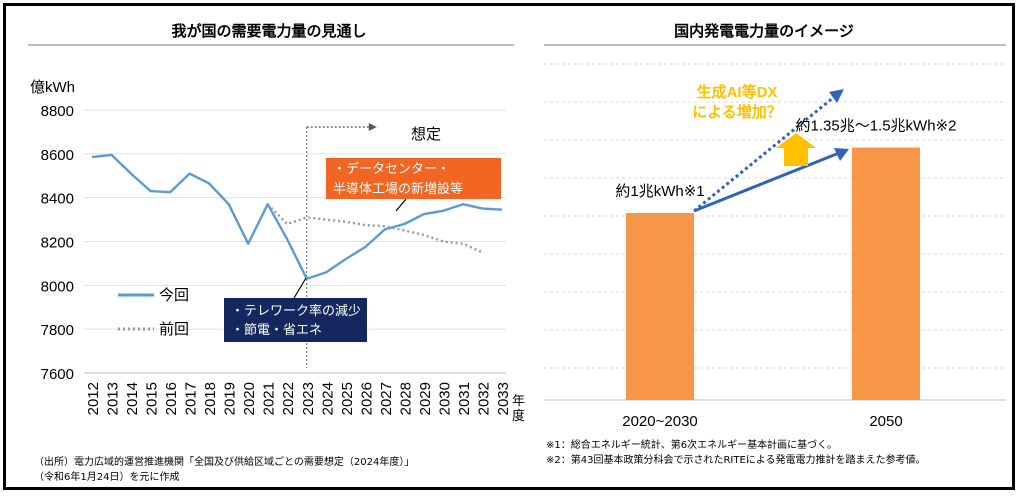 This screenshot has height=499, width=1024. Describe the element at coordinates (57, 199) in the screenshot. I see `y-tick-label: 8400` at that location.